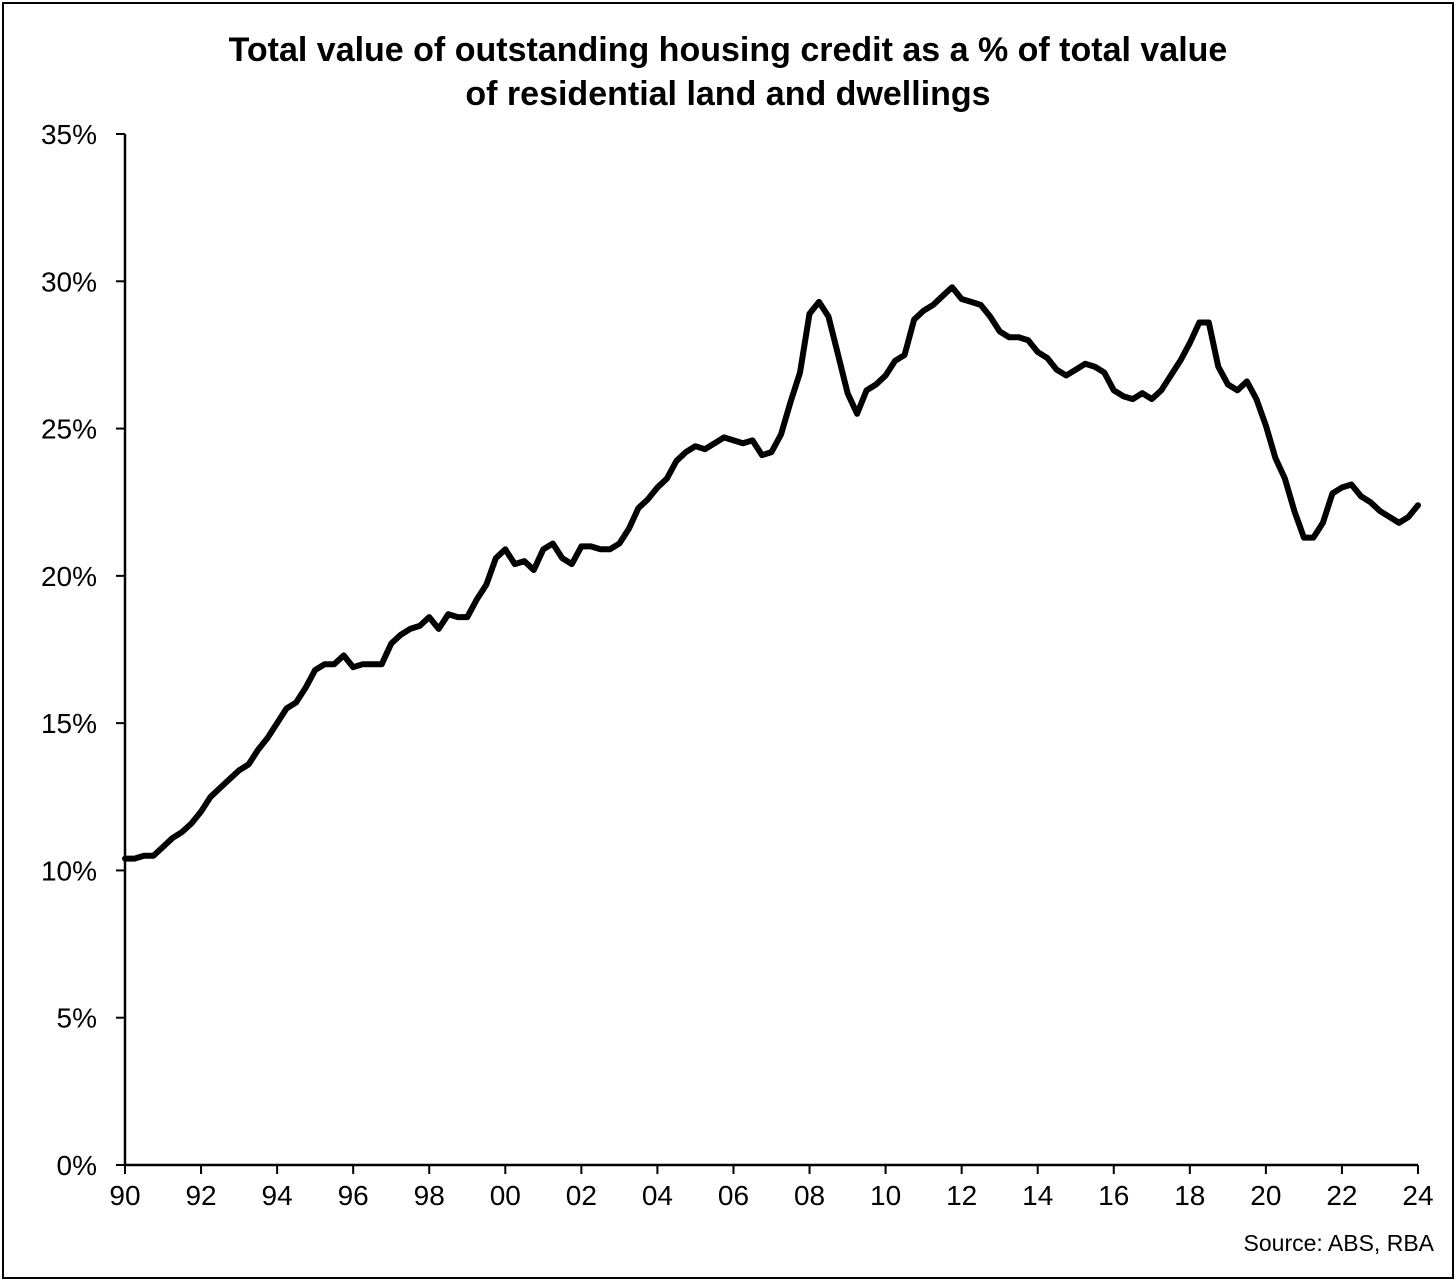 The height and width of the screenshot is (1281, 1456). I want to click on y-tick-label: 25%, so click(69, 429).